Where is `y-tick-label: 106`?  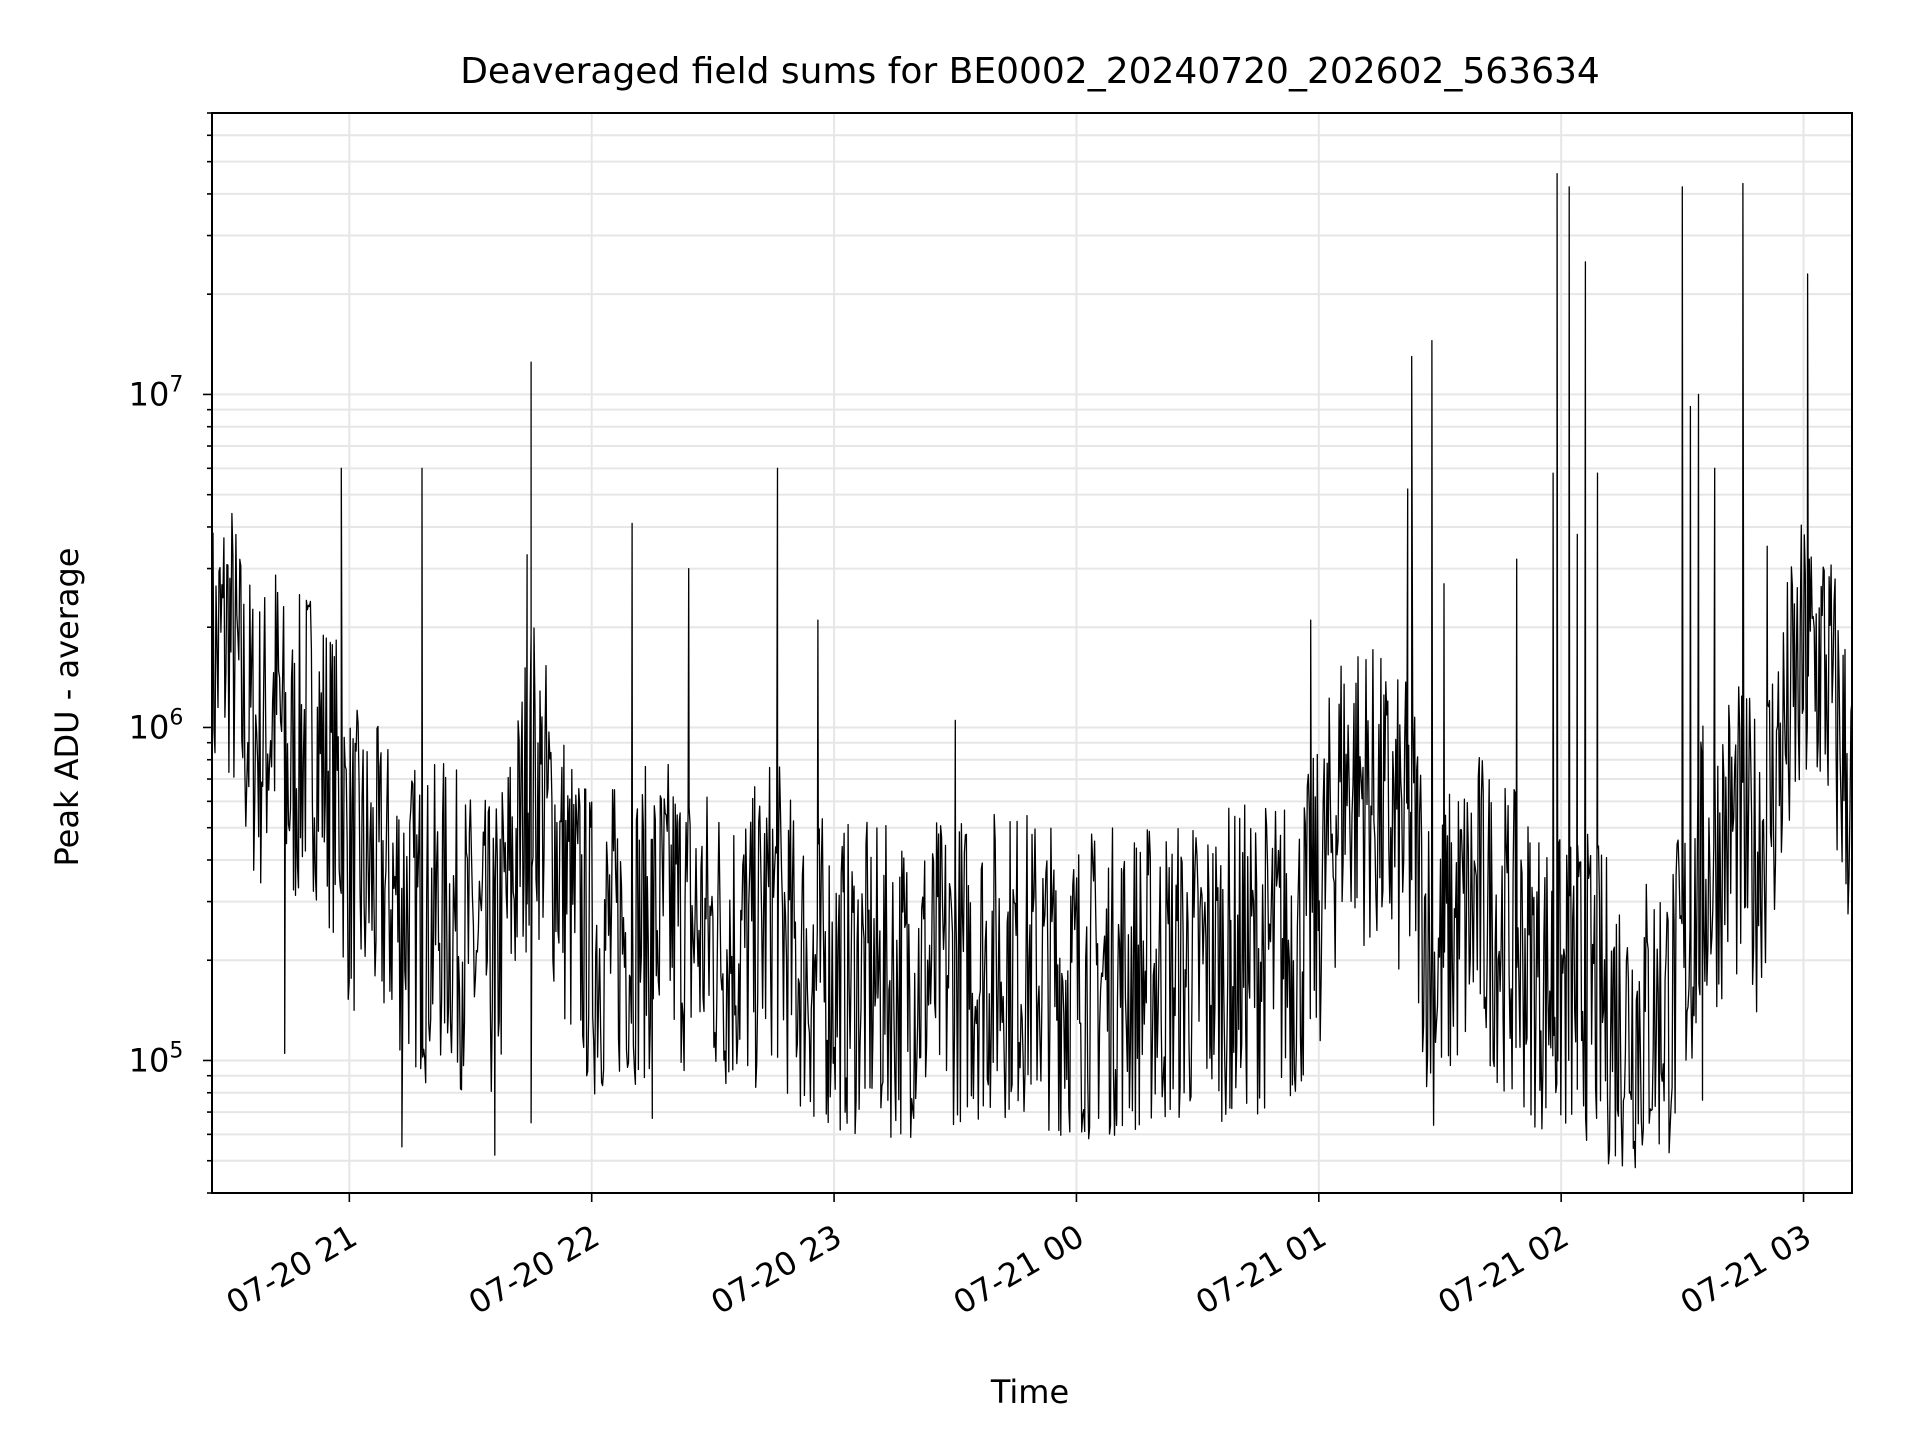 y-tick-label: 106 is located at coordinates (156, 725).